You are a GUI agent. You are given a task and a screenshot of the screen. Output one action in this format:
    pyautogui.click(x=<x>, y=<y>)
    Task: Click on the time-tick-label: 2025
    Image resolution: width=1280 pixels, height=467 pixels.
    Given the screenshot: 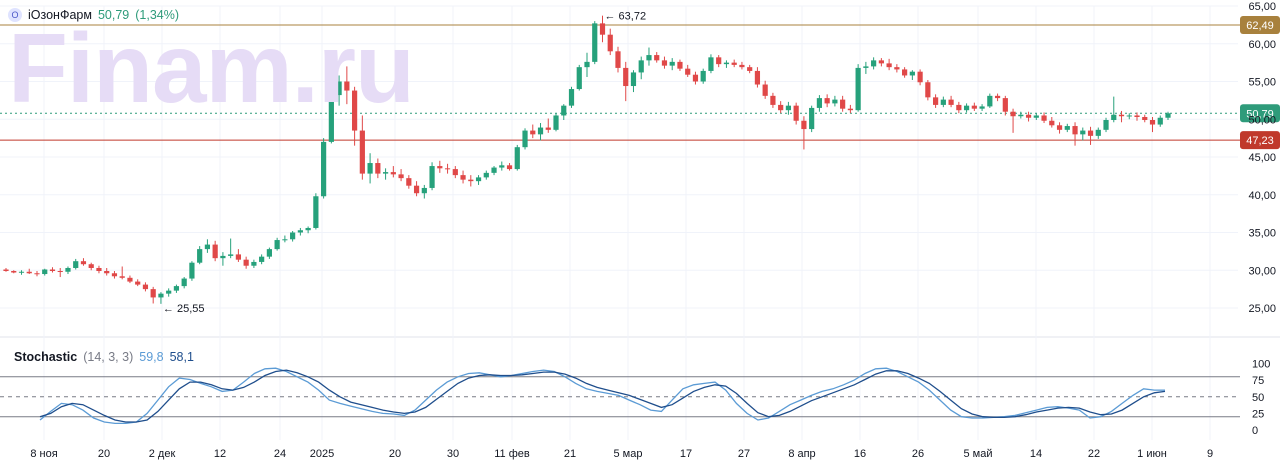 What is the action you would take?
    pyautogui.click(x=322, y=454)
    